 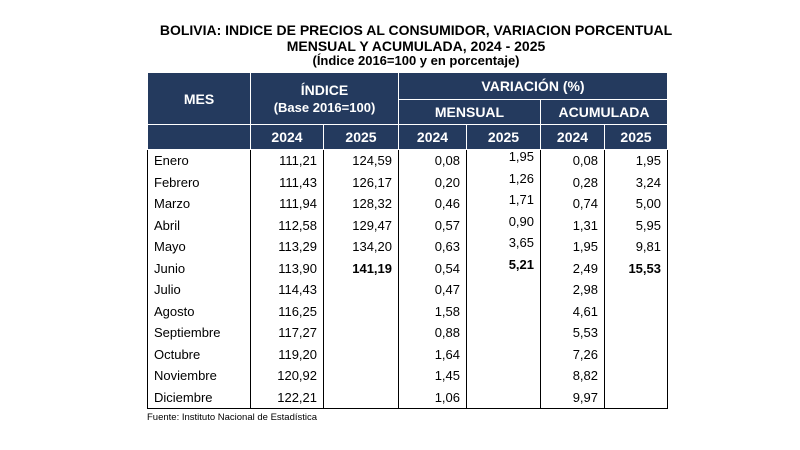 What do you see at coordinates (432, 311) in the screenshot?
I see `cell-m2024: 1,58` at bounding box center [432, 311].